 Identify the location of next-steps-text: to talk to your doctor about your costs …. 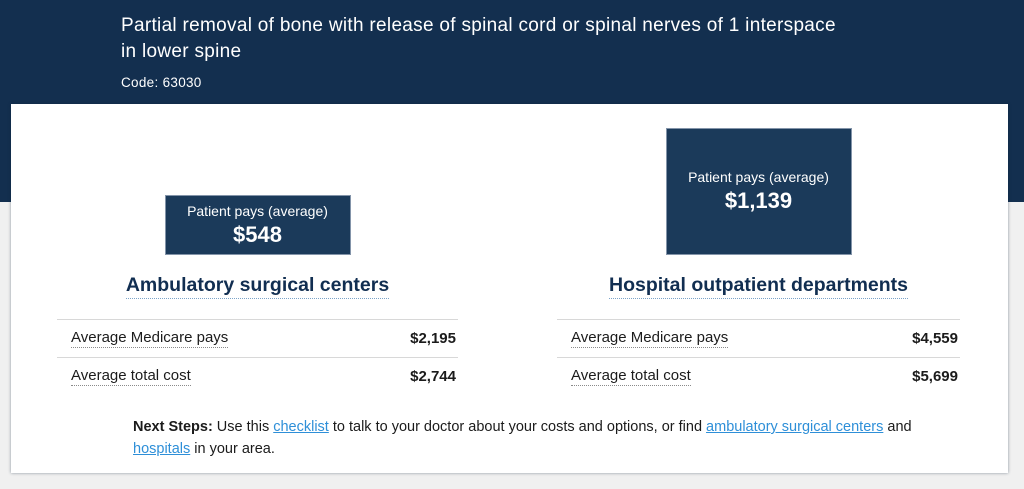
(517, 427).